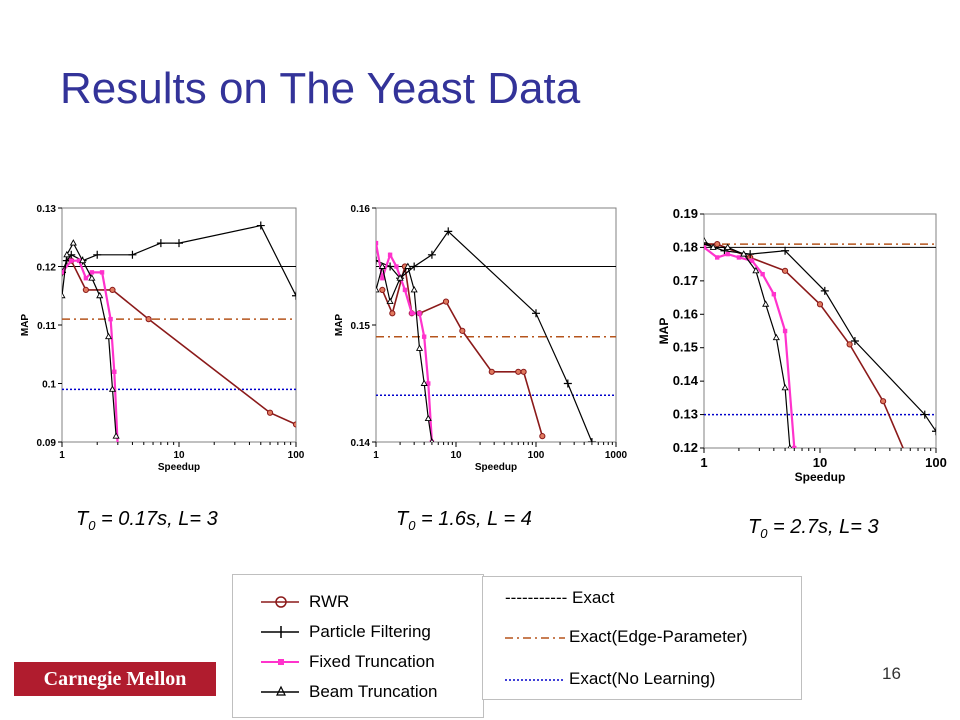 The width and height of the screenshot is (960, 720). Describe the element at coordinates (685, 347) in the screenshot. I see `y-tick-label: 0.15` at that location.